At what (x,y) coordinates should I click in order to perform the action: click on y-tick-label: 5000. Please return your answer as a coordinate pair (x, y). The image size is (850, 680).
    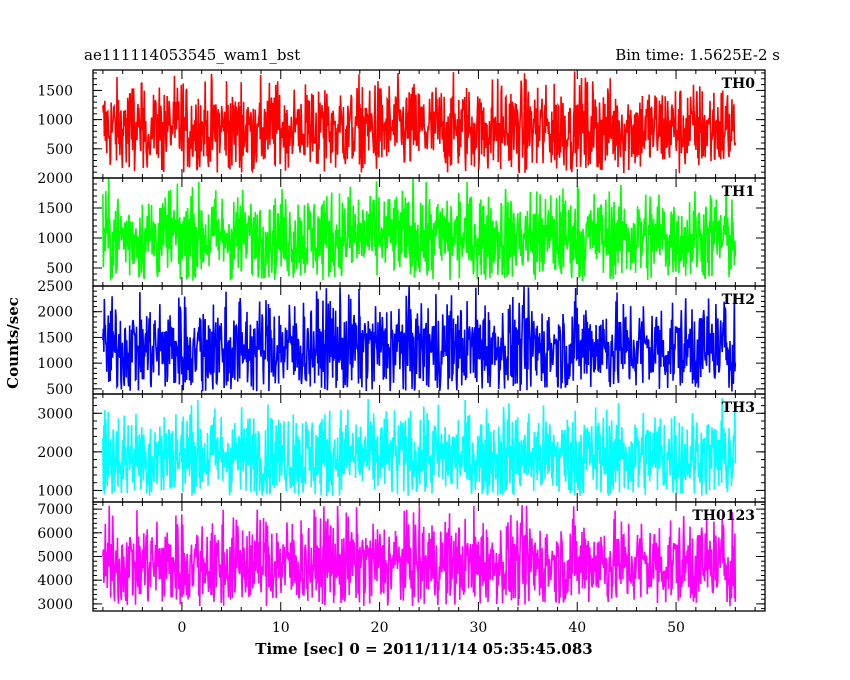
    Looking at the image, I should click on (55, 558).